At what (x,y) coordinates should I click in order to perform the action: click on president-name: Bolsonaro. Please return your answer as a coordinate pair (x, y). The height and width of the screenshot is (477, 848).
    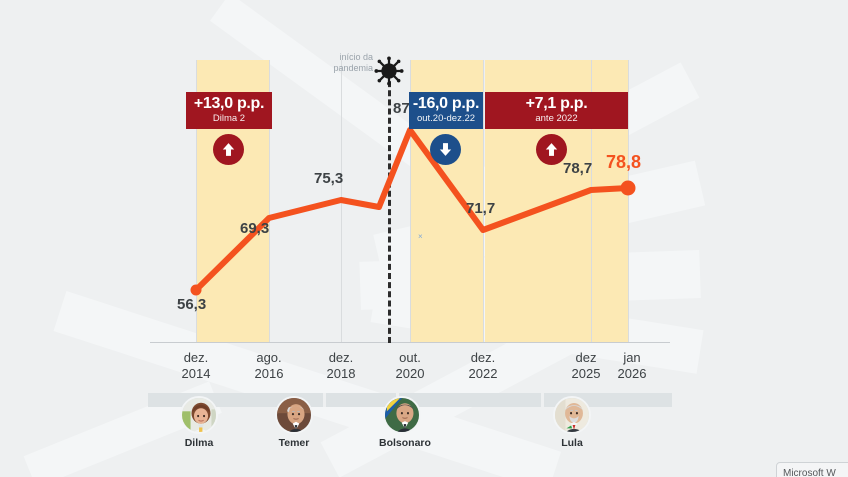
    Looking at the image, I should click on (405, 443).